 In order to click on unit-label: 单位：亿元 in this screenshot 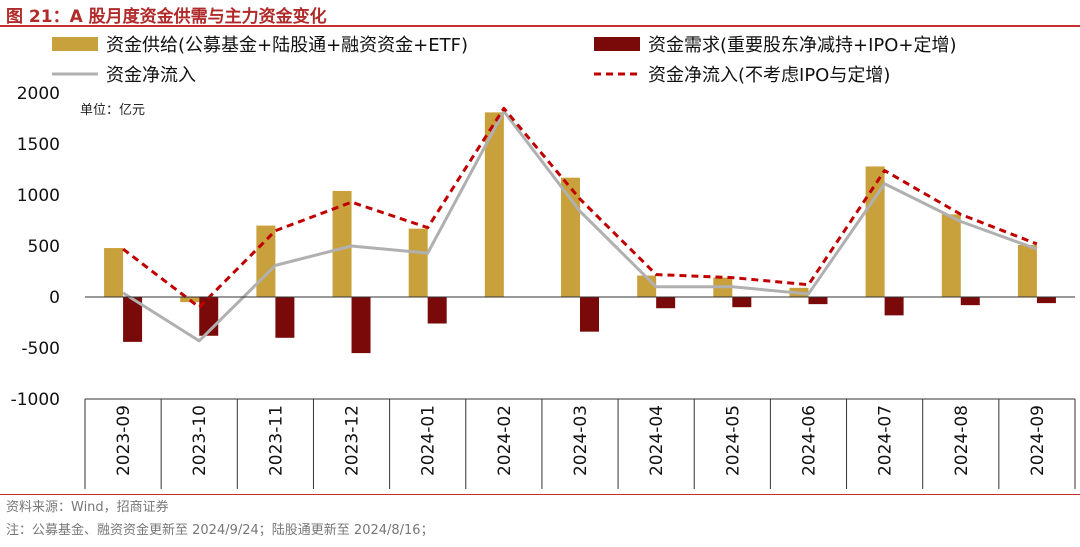, I will do `click(112, 110)`.